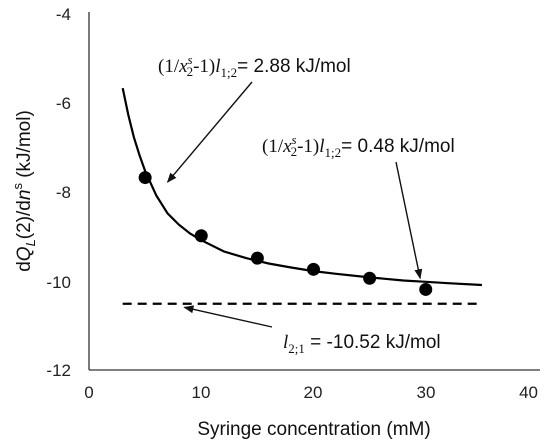 The image size is (550, 445). What do you see at coordinates (63, 14) in the screenshot?
I see `y-tick-label: -4` at bounding box center [63, 14].